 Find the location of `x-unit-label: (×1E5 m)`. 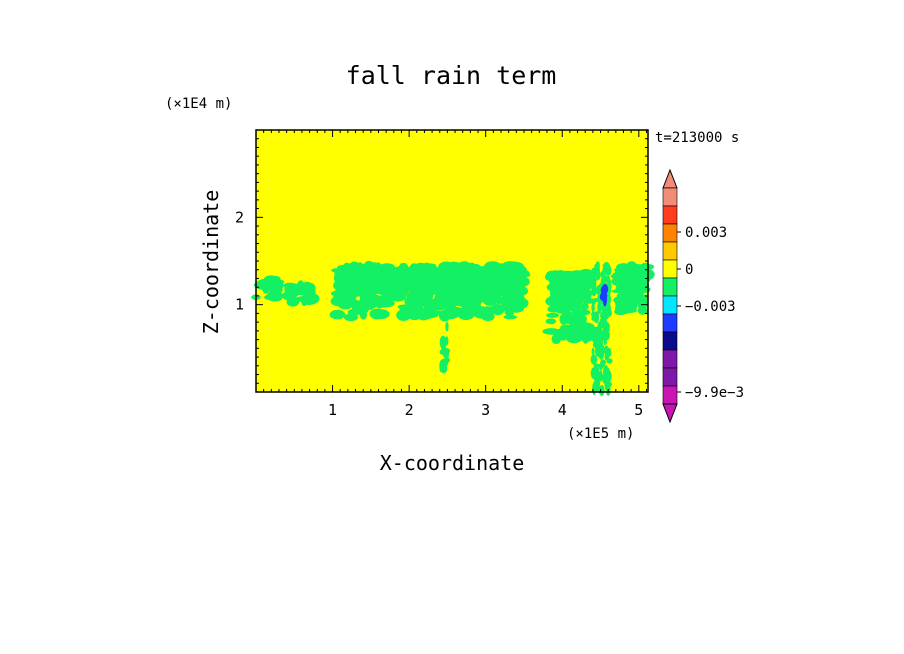

x-unit-label: (×1E5 m) is located at coordinates (600, 434).